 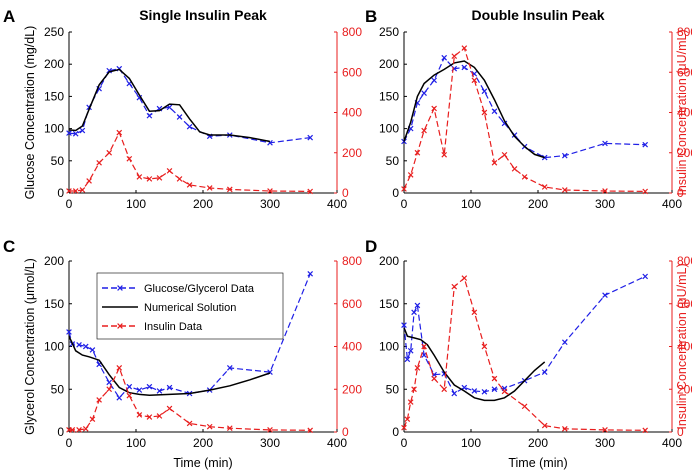 I want to click on x-tick-label: 200, so click(x=203, y=204).